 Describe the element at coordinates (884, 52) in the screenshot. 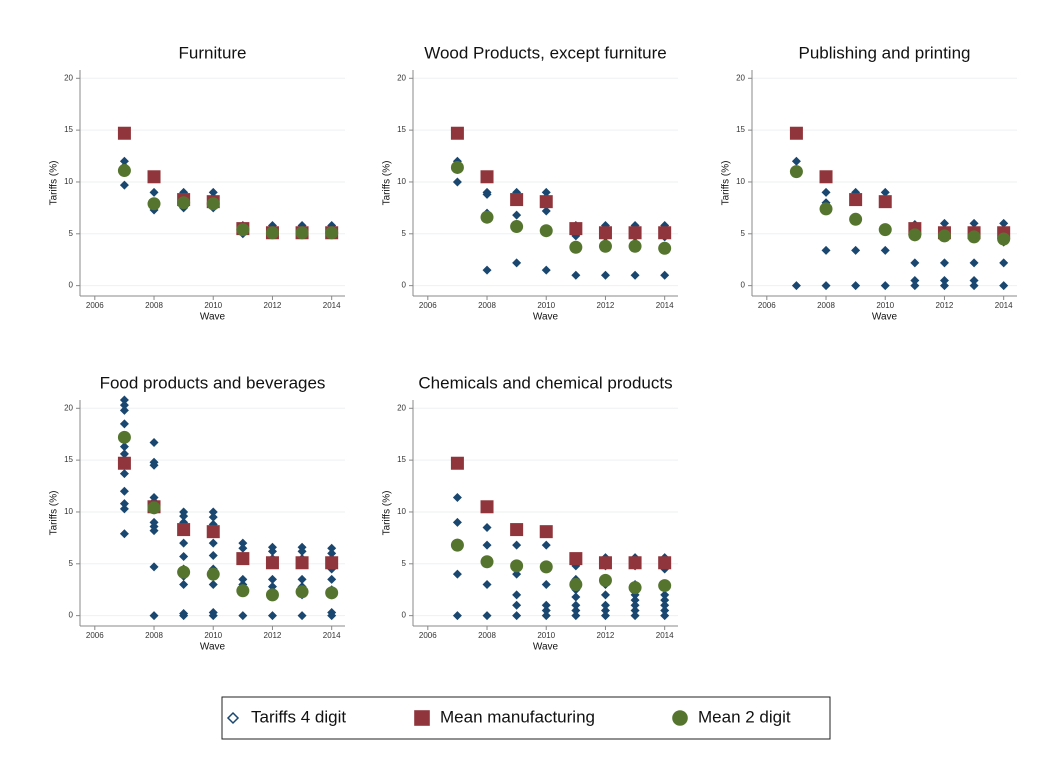

I see `panel-title: Publishing and printing` at that location.